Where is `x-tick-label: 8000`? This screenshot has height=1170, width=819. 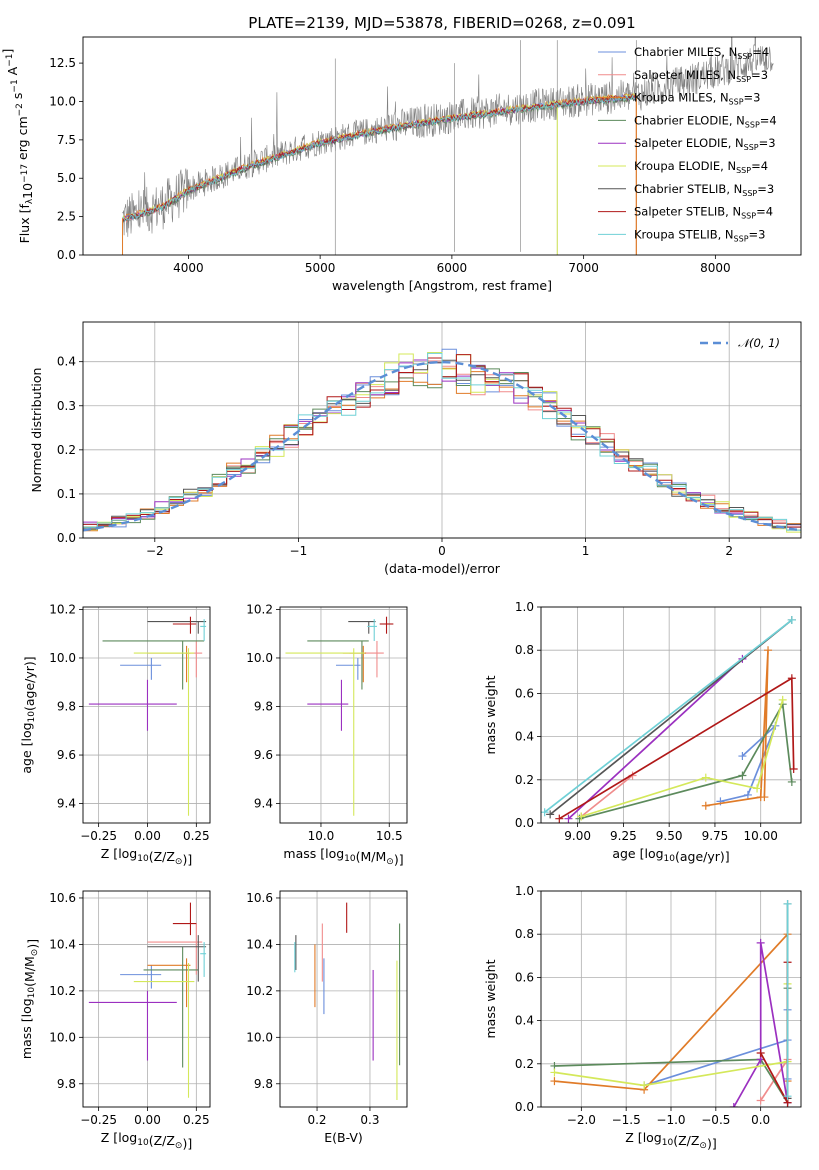
x-tick-label: 8000 is located at coordinates (715, 268).